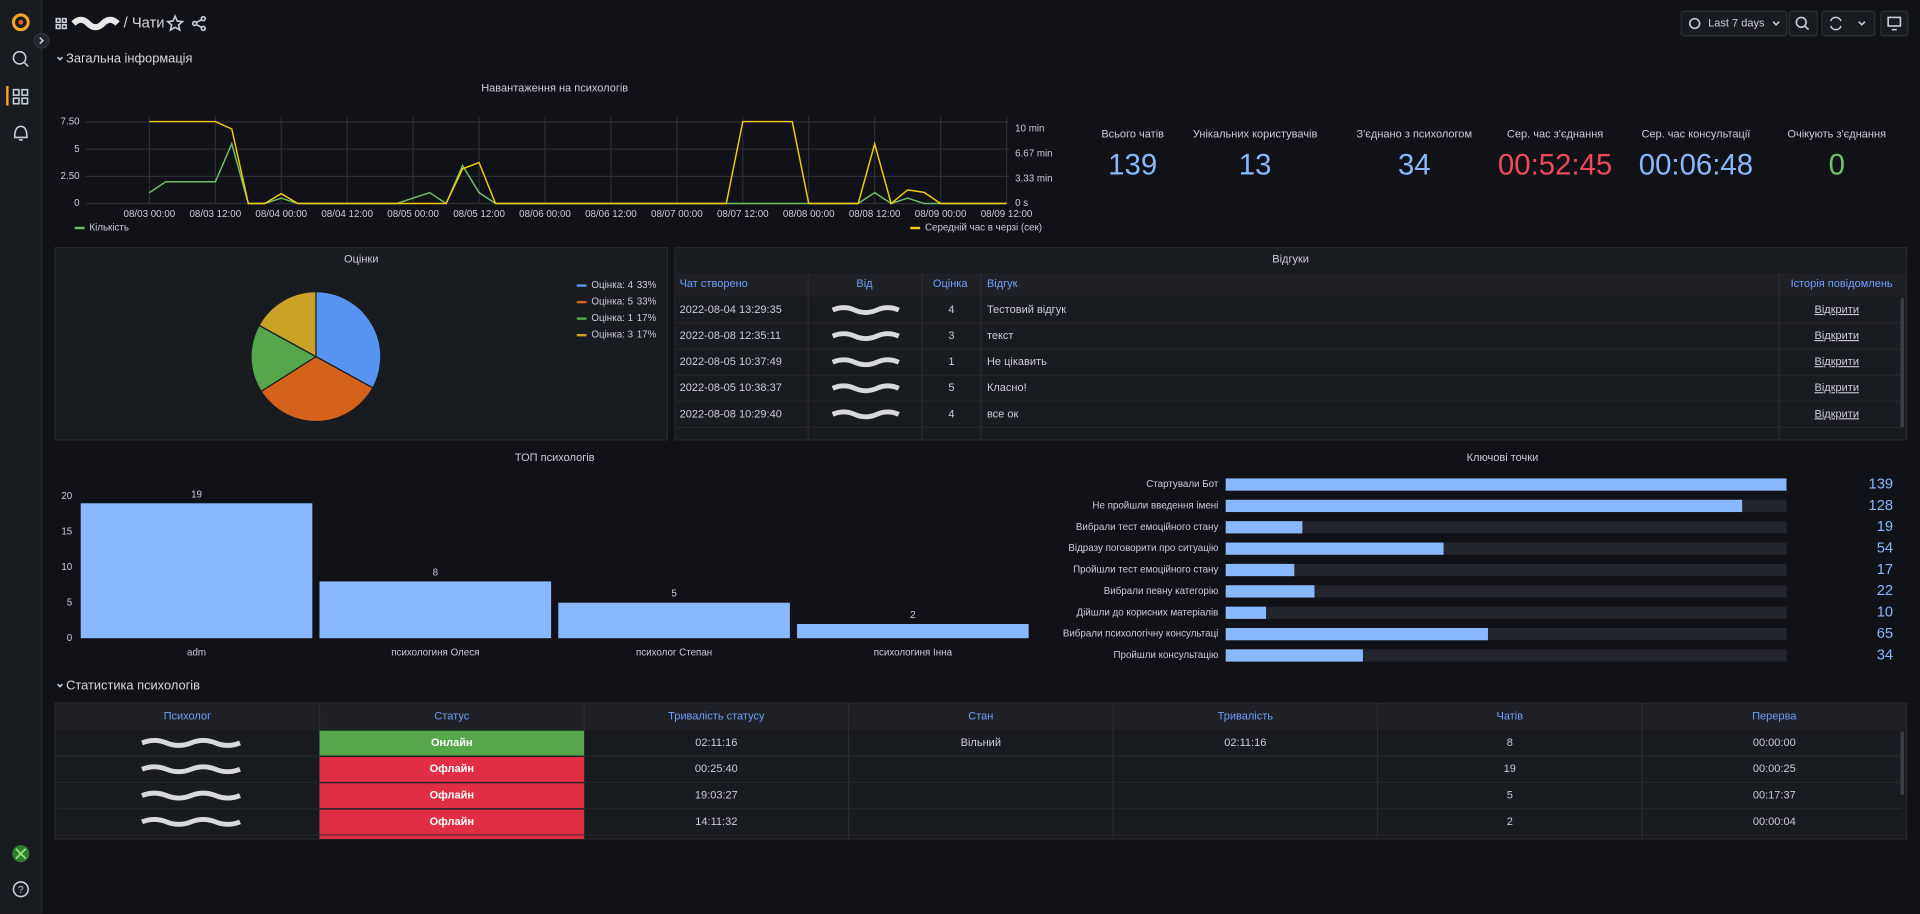 The height and width of the screenshot is (914, 1920). I want to click on data-label: 17, so click(1885, 570).